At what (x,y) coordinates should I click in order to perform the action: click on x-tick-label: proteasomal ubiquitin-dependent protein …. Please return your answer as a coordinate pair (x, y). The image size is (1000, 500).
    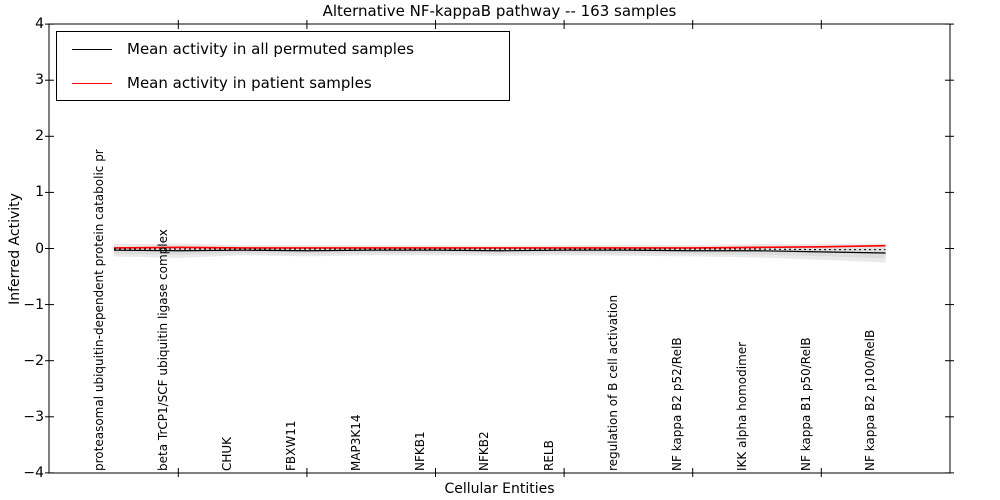
    Looking at the image, I should click on (98, 310).